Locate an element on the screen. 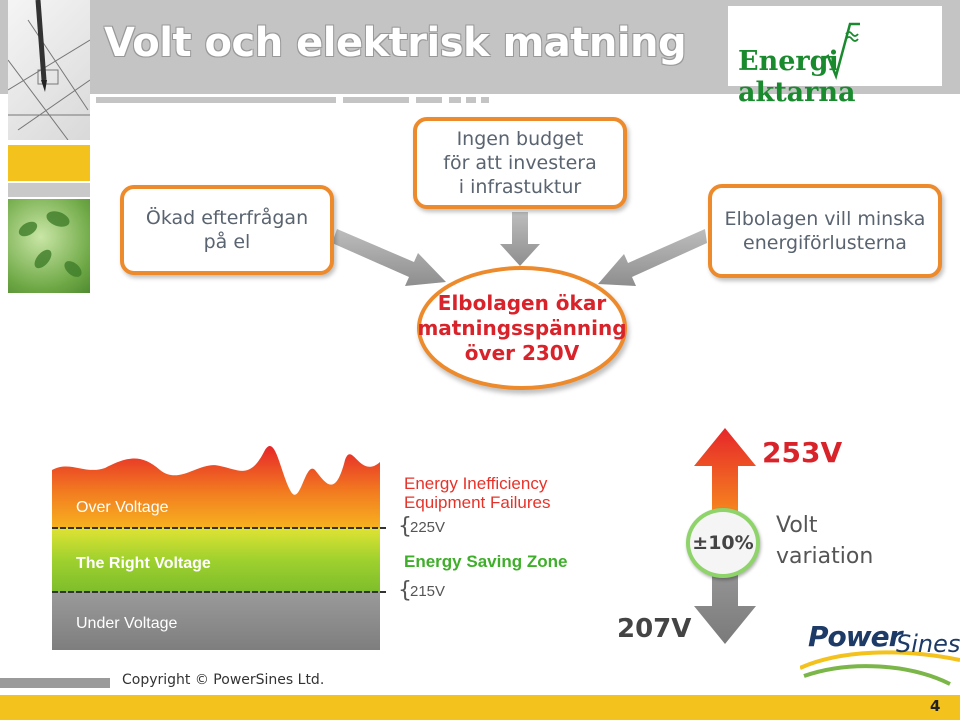 The width and height of the screenshot is (960, 720). low-voltage-label: 207V is located at coordinates (654, 629).